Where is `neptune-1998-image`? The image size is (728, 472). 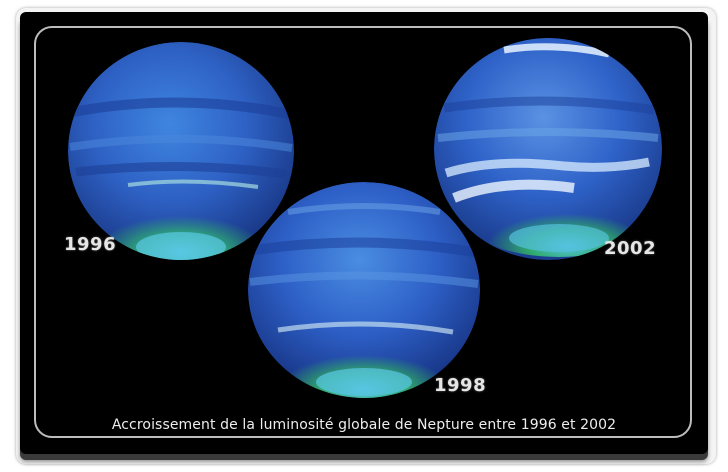 neptune-1998-image is located at coordinates (364, 290).